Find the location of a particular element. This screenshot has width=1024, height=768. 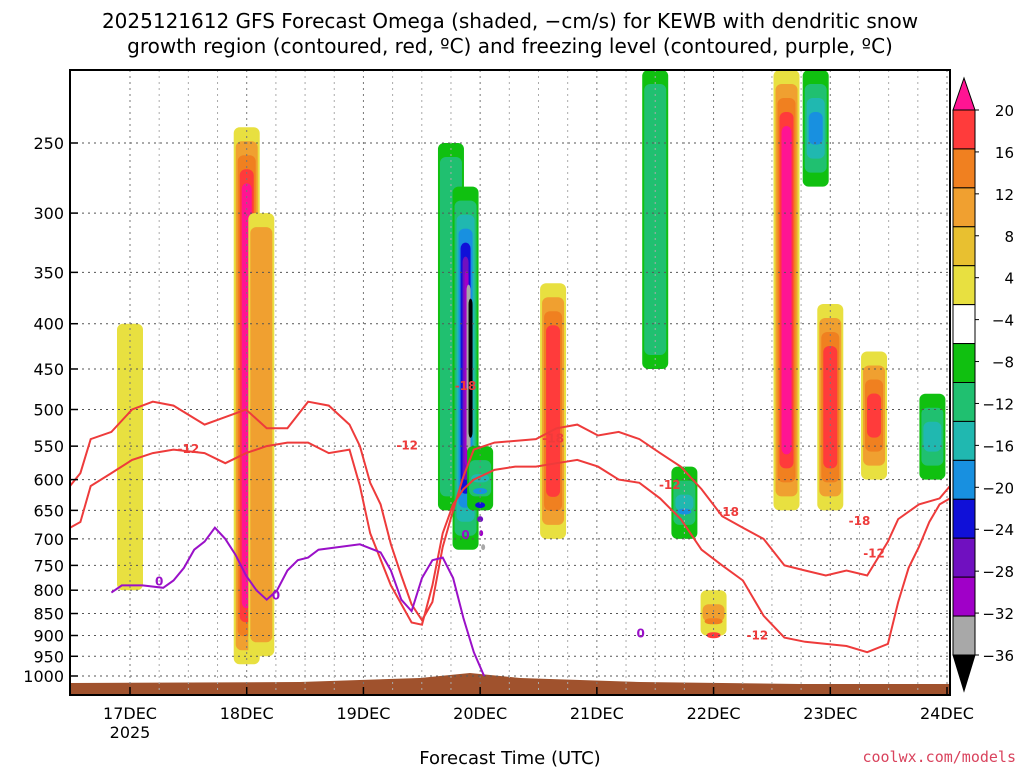

terrain is located at coordinates (510, 684).